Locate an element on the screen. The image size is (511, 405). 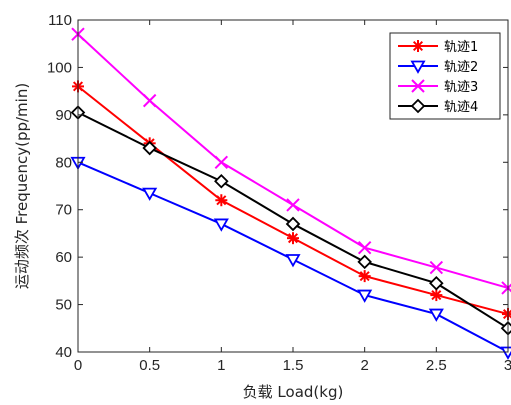
y-tick-label-4: 80 is located at coordinates (63, 162).